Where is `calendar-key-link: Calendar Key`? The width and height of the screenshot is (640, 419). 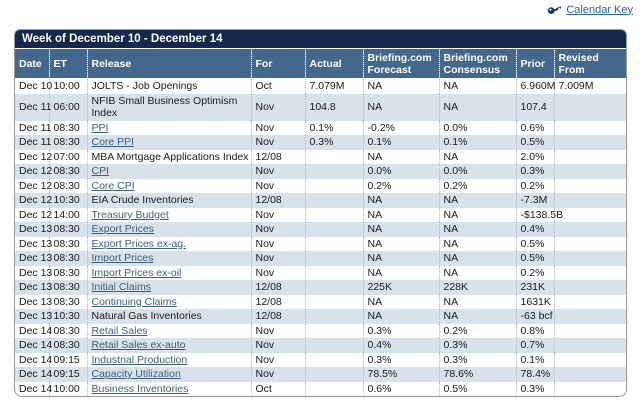 calendar-key-link: Calendar Key is located at coordinates (599, 9).